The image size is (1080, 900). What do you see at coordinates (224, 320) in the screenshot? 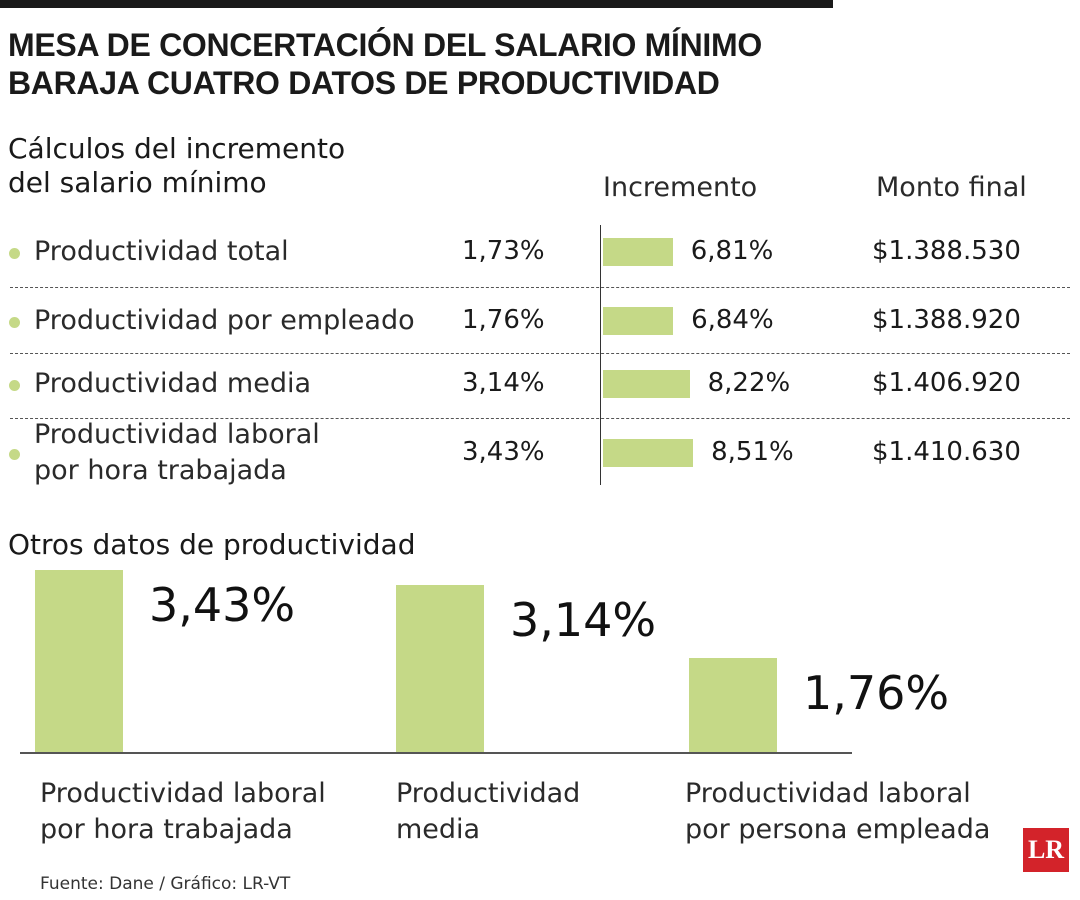
I see `row-label: Productividad por empleado` at bounding box center [224, 320].